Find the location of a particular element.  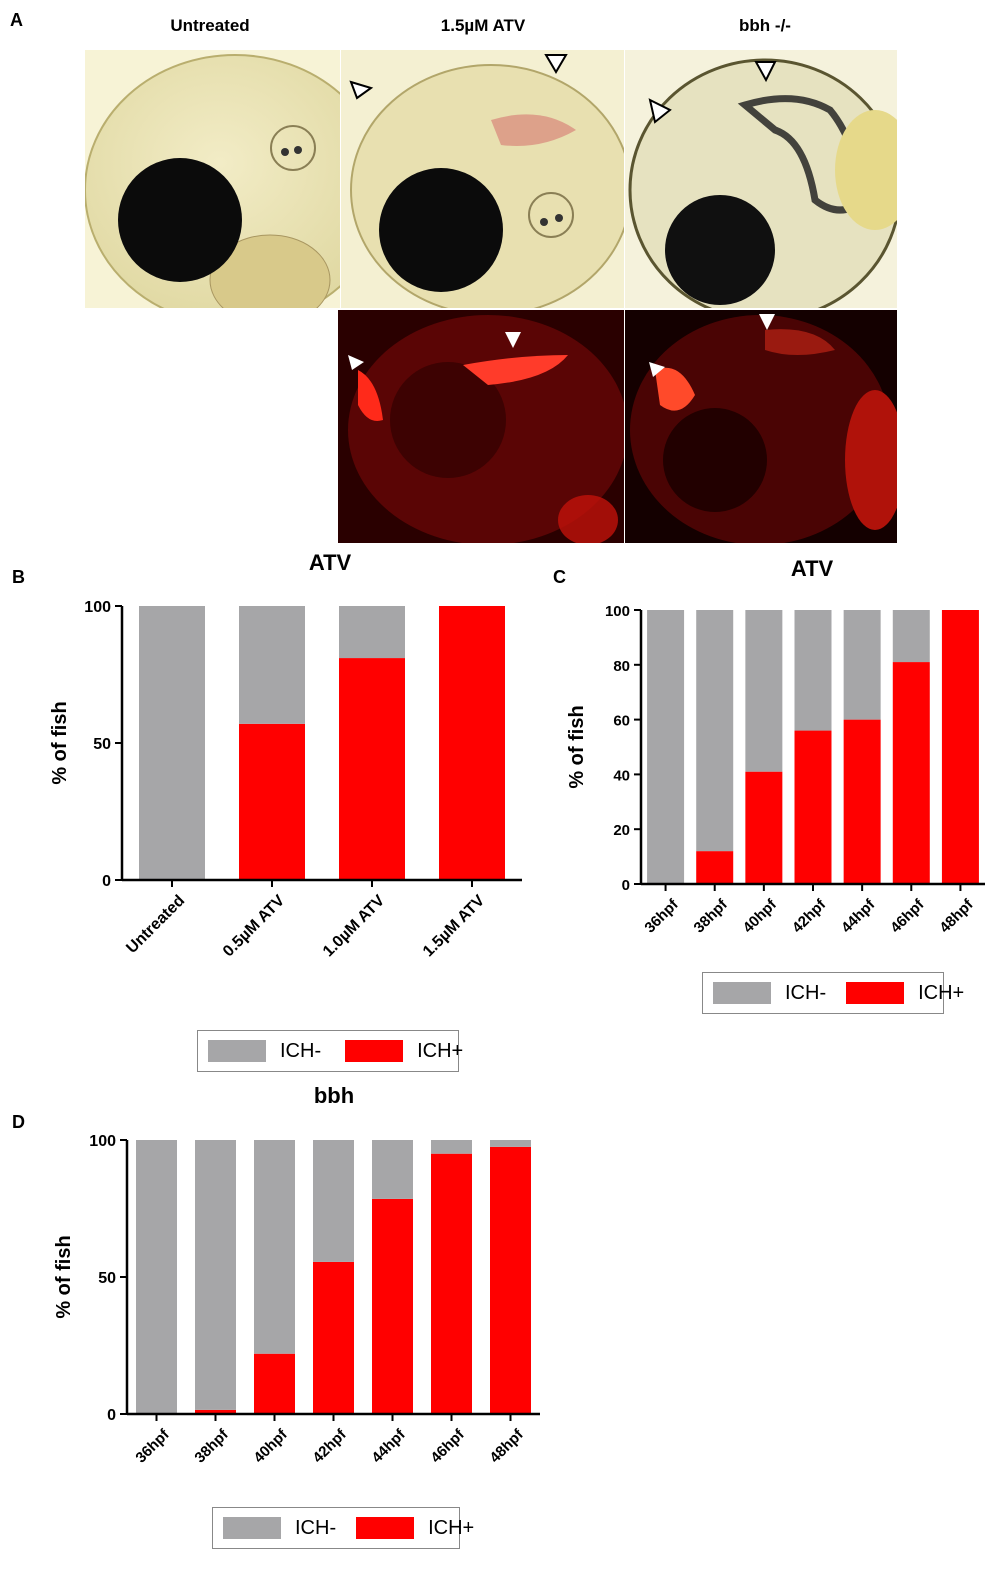

chart-d-title: bbh is located at coordinates (334, 1095).